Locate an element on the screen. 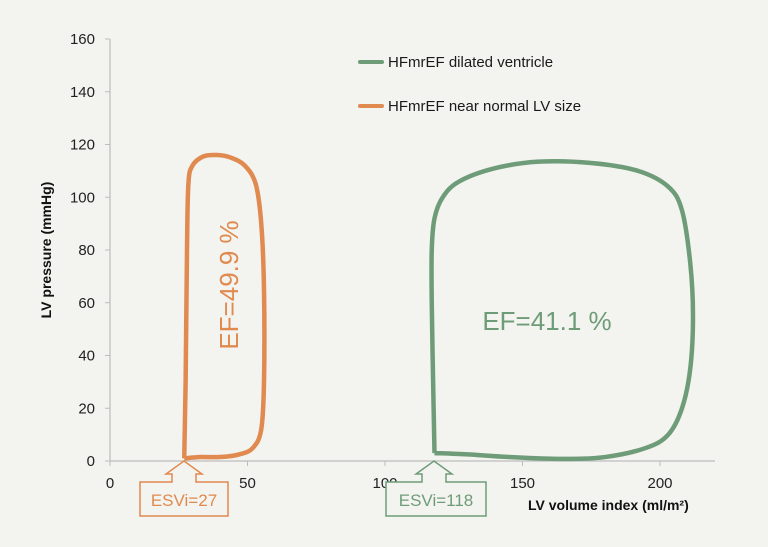  y-tick-label: 120 is located at coordinates (82, 145).